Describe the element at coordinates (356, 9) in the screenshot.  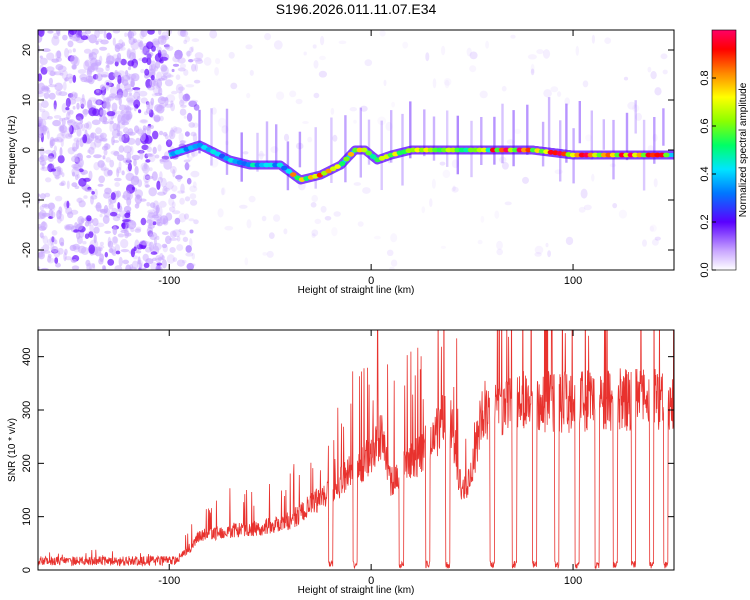
I see `chart-title: S196.2026.011.11.07.E34` at that location.